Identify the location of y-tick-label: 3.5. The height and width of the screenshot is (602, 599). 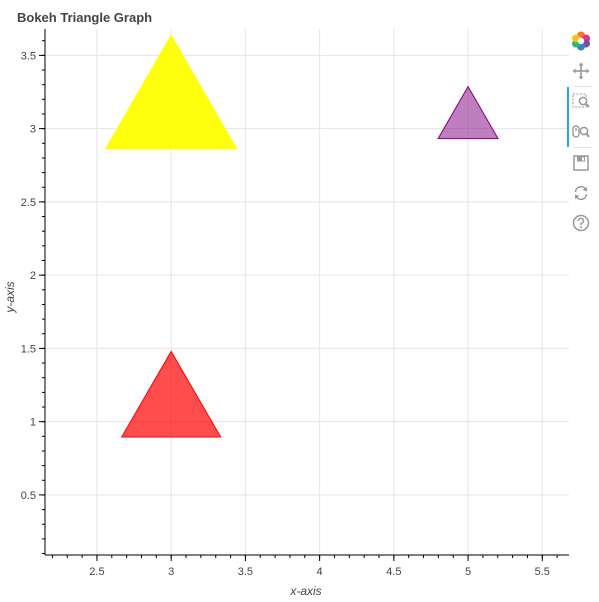
(28, 56).